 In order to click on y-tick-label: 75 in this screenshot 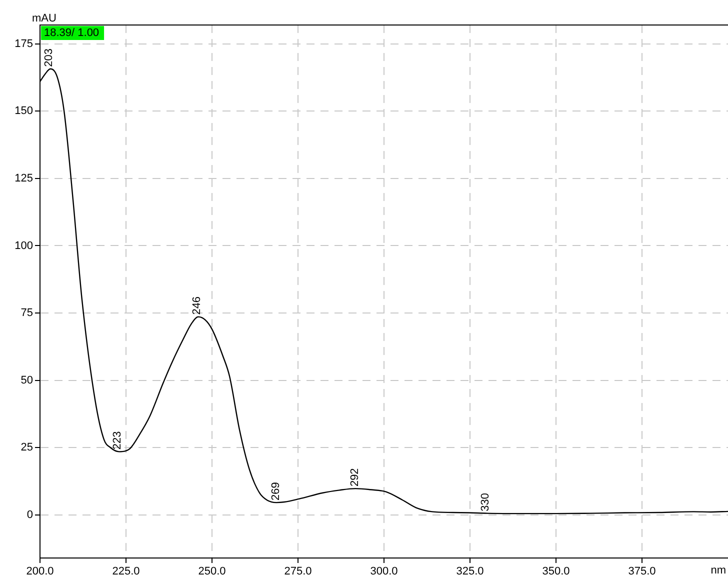, I will do `click(26, 313)`.